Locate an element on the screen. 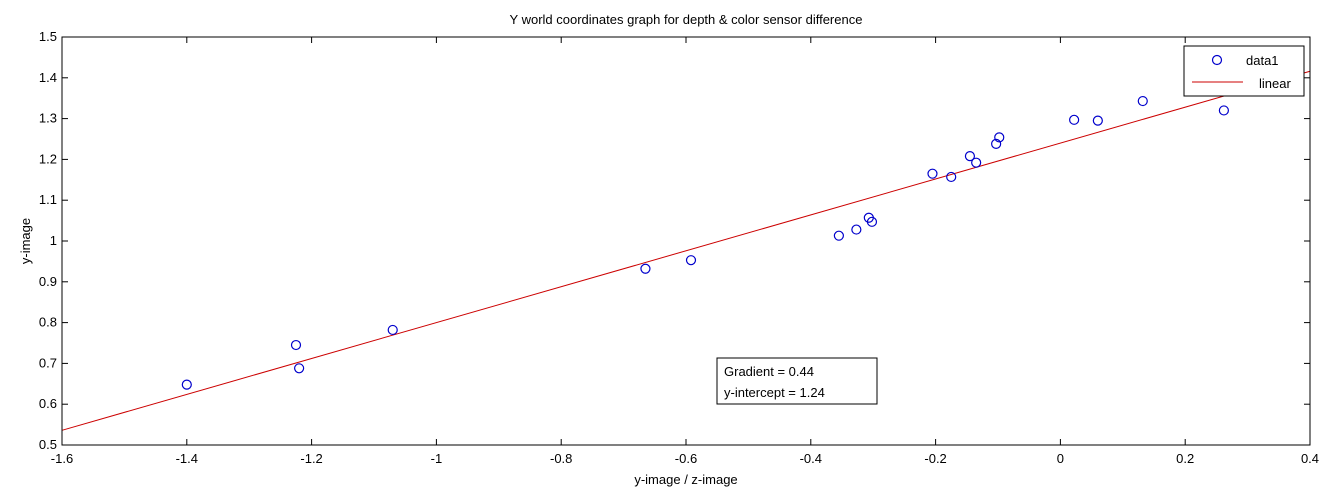 The height and width of the screenshot is (500, 1336). legend-label-linear: linear is located at coordinates (1275, 83).